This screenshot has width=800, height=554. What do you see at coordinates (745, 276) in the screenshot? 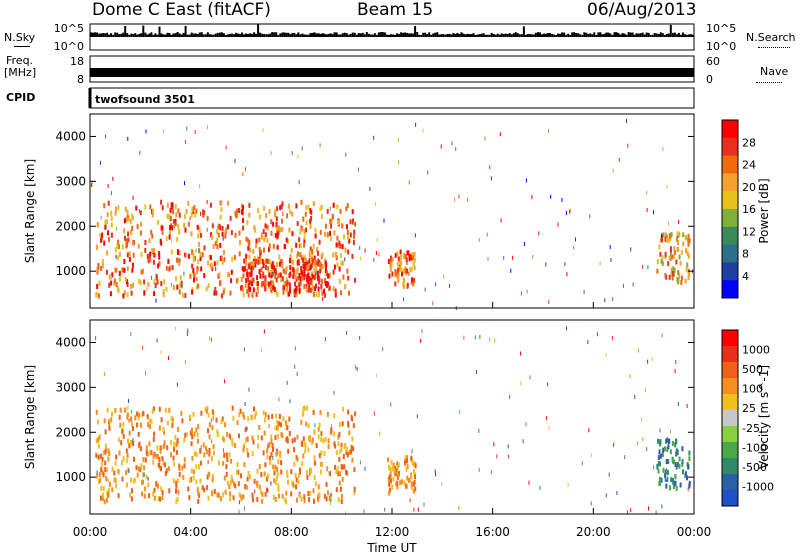
I see `power-colorbar-tick: 4` at bounding box center [745, 276].